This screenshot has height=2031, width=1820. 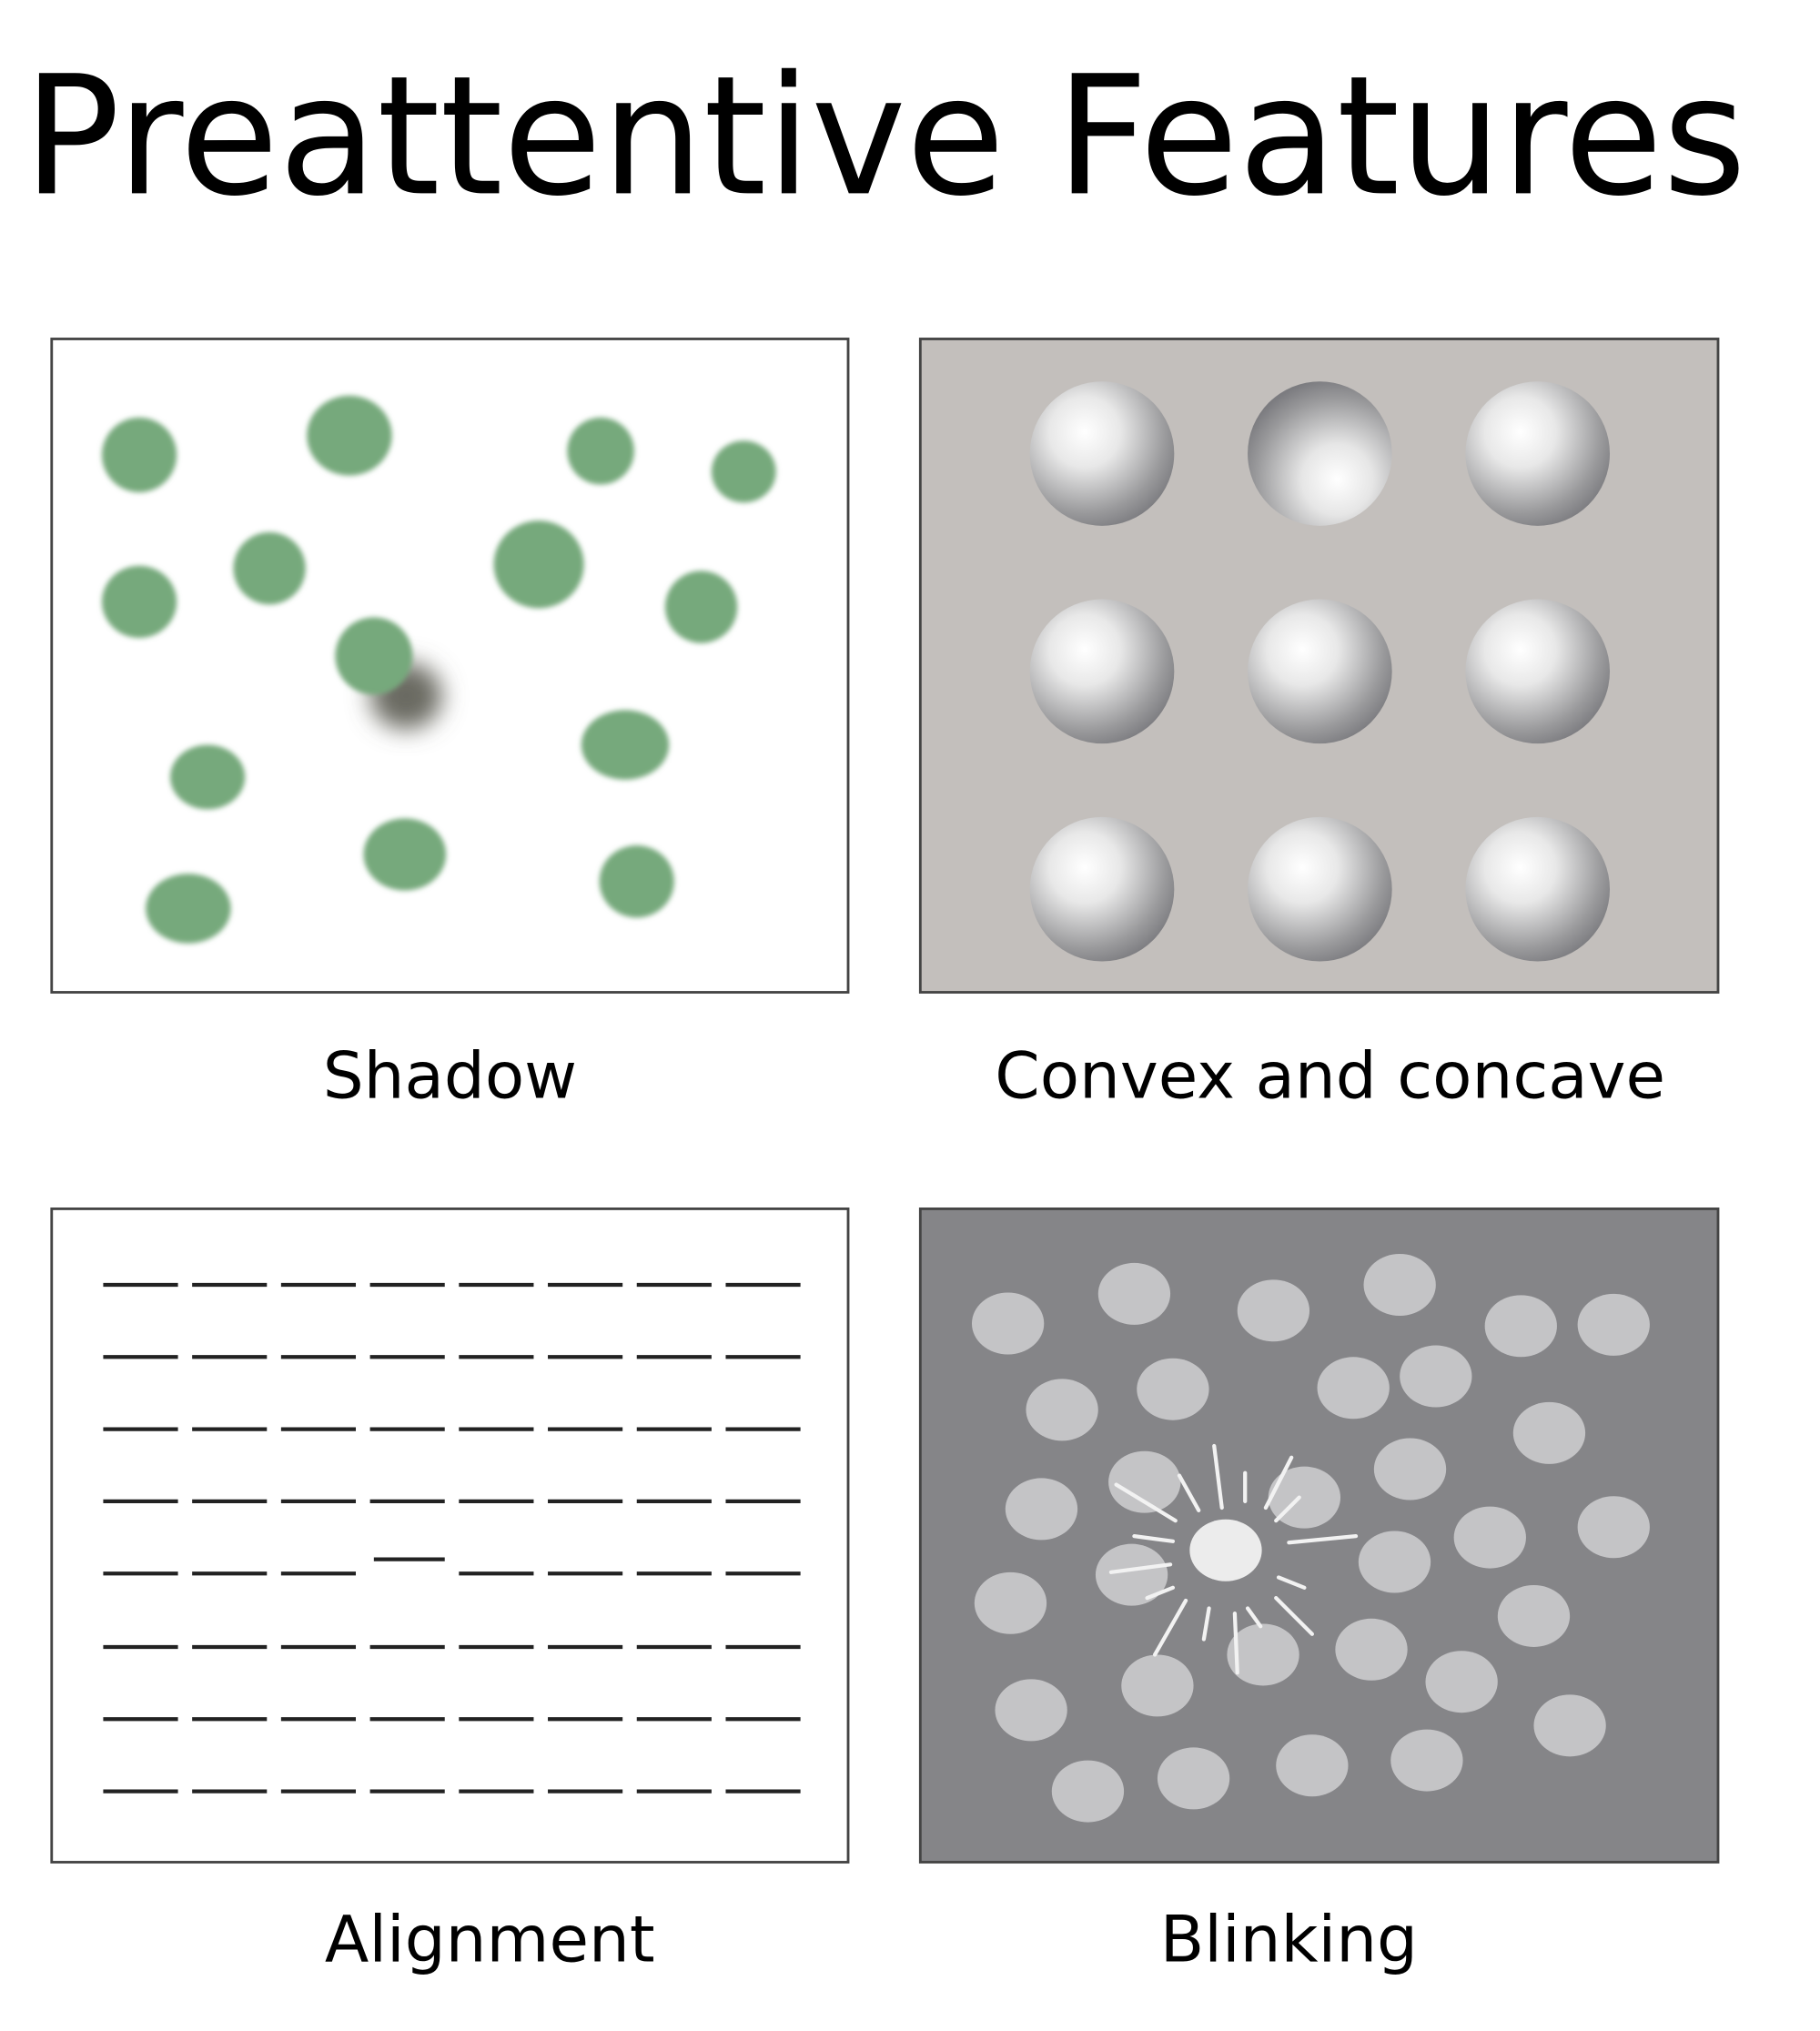 I want to click on shadow-panel, so click(x=450, y=666).